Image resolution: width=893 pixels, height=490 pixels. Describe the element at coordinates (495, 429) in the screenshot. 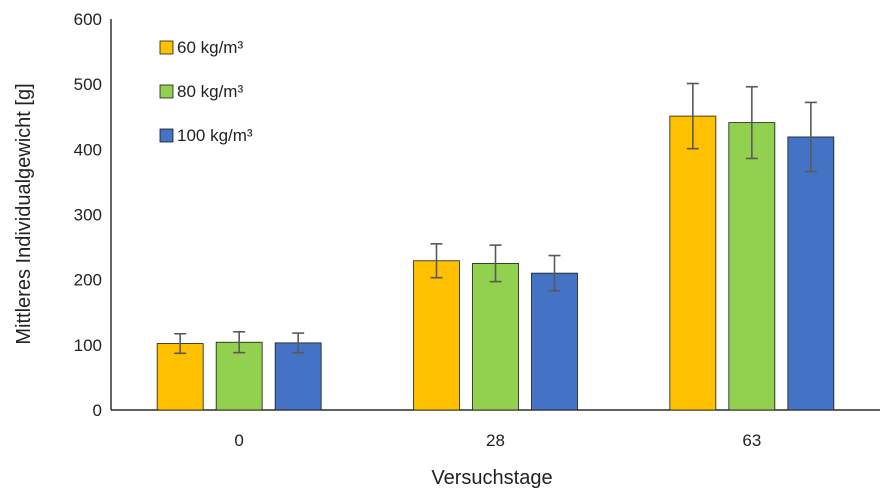

I see `x-axis: 0 28 63` at that location.